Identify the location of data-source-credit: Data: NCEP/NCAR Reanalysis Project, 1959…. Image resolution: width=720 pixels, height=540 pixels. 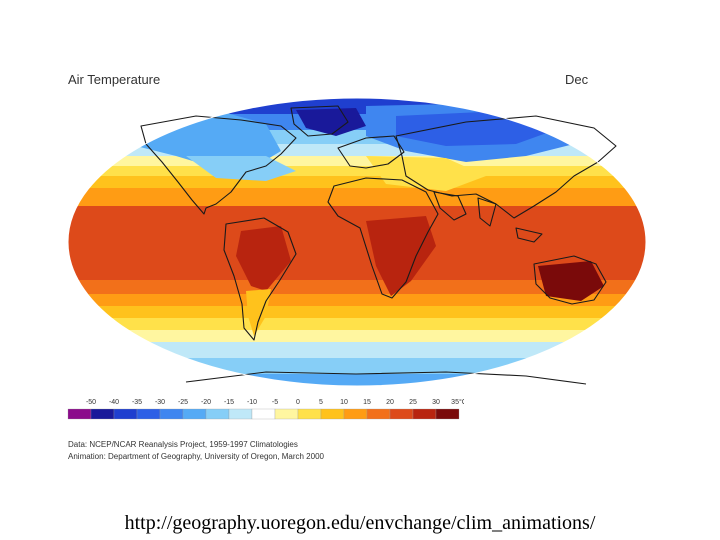
(183, 444).